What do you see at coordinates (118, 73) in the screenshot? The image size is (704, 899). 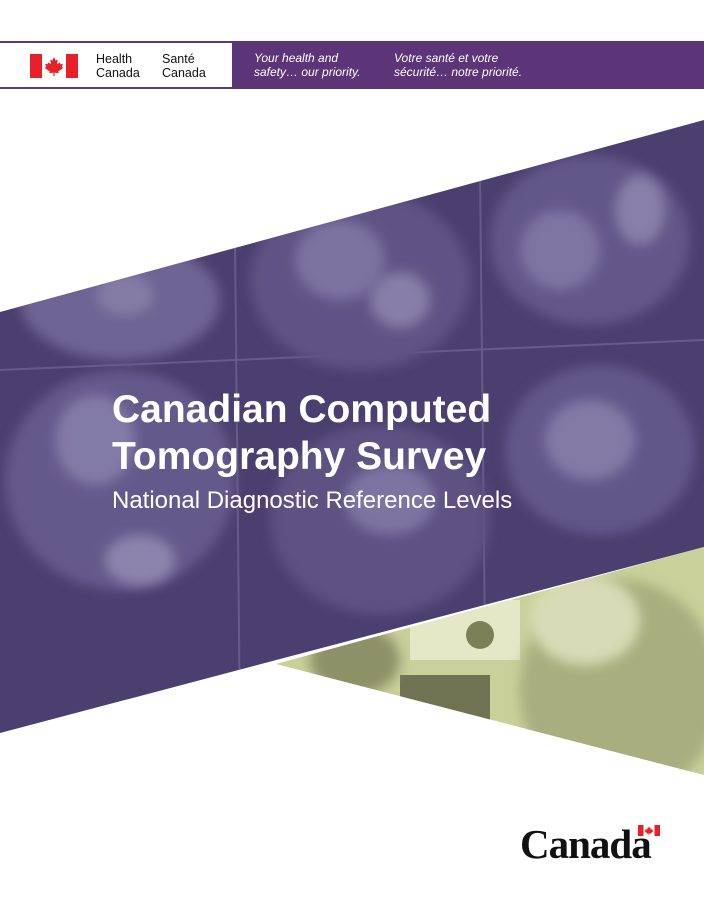 I see `department-en-line2: Canada` at bounding box center [118, 73].